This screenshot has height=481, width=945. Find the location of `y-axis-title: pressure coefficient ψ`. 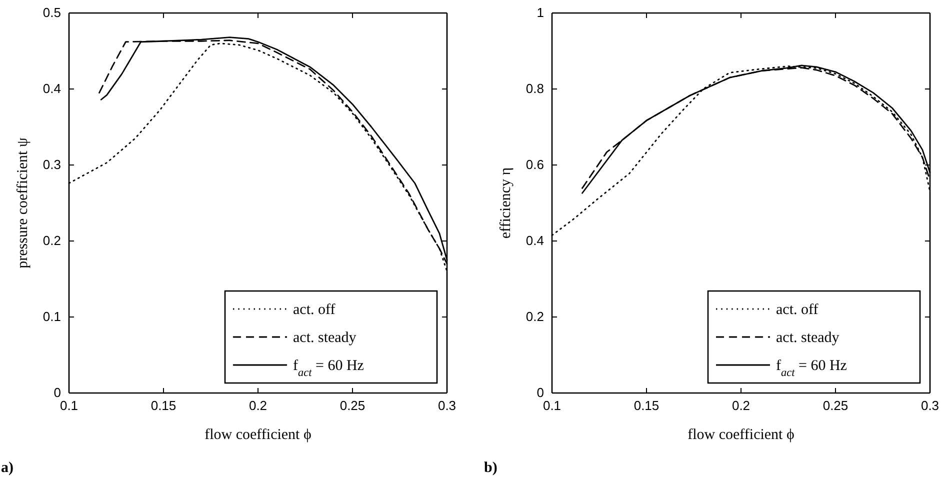

y-axis-title: pressure coefficient ψ is located at coordinates (23, 202).